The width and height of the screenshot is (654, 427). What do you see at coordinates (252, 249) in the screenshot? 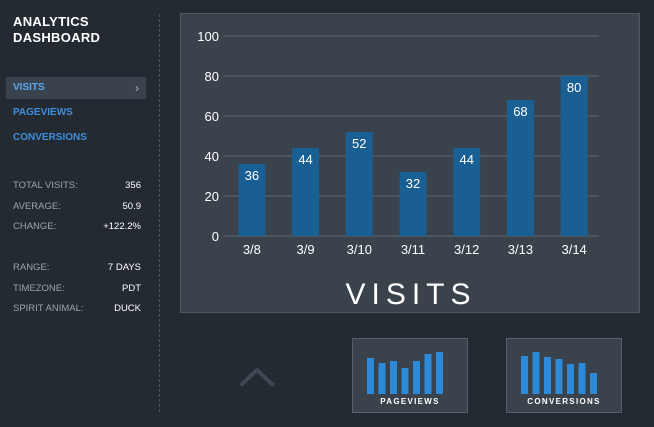
I see `x-tick-label: 3/8` at bounding box center [252, 249].